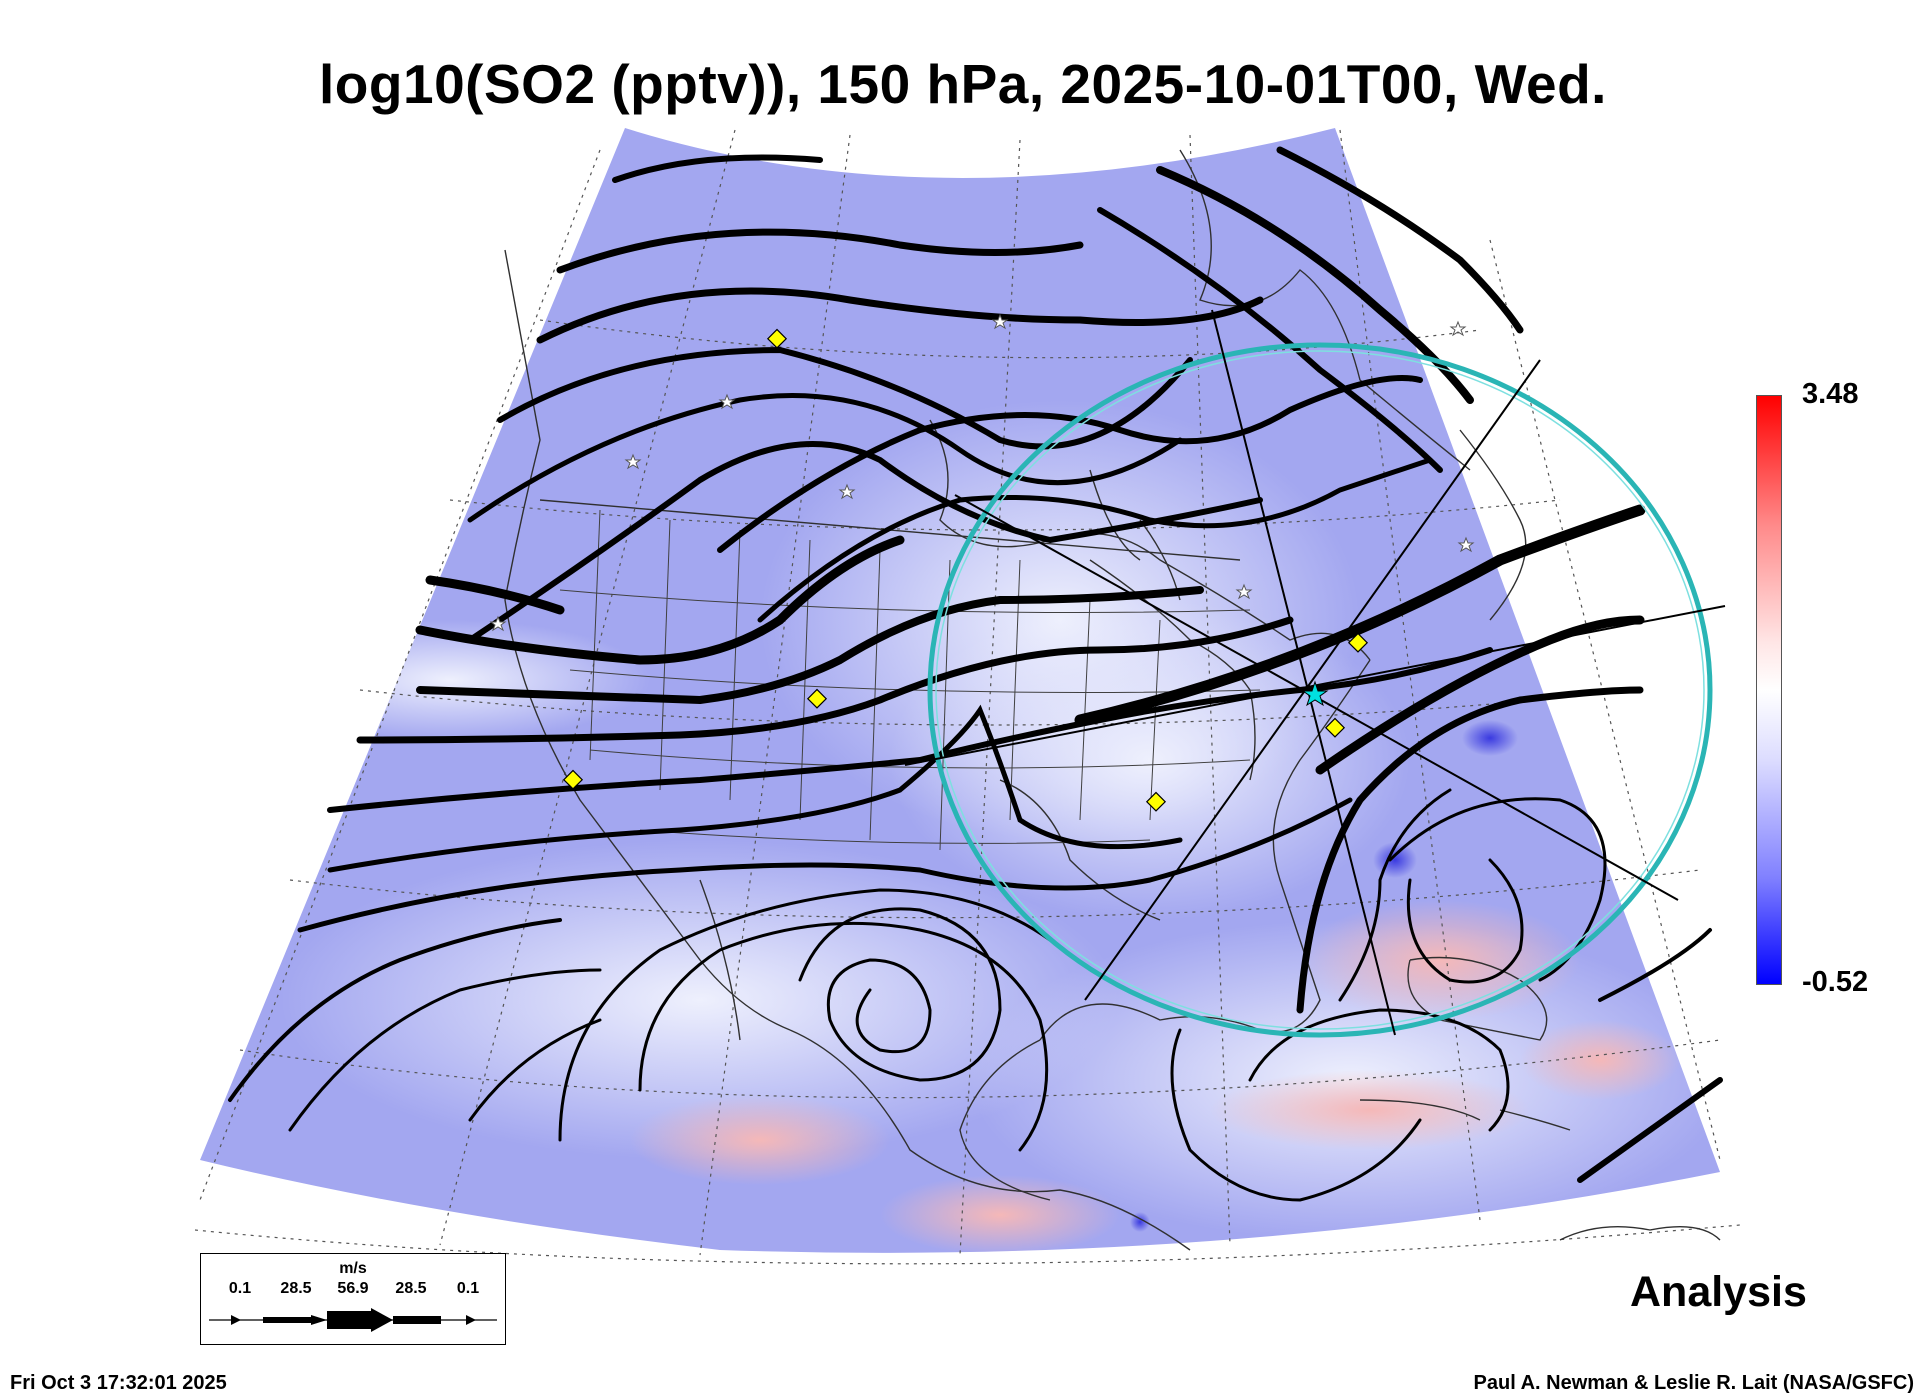 The height and width of the screenshot is (1395, 1926). What do you see at coordinates (118, 1383) in the screenshot?
I see `timestamp: Fri Oct 3 17:32:01 2025` at bounding box center [118, 1383].